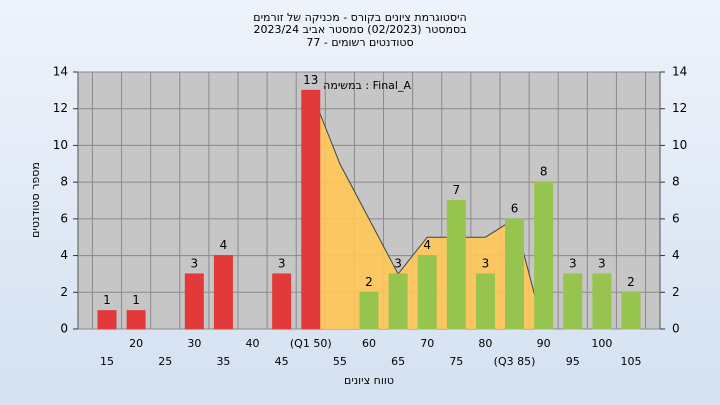 This screenshot has width=720, height=405. What do you see at coordinates (369, 380) in the screenshot?
I see `x-axis-label: טווח ציונים` at bounding box center [369, 380].